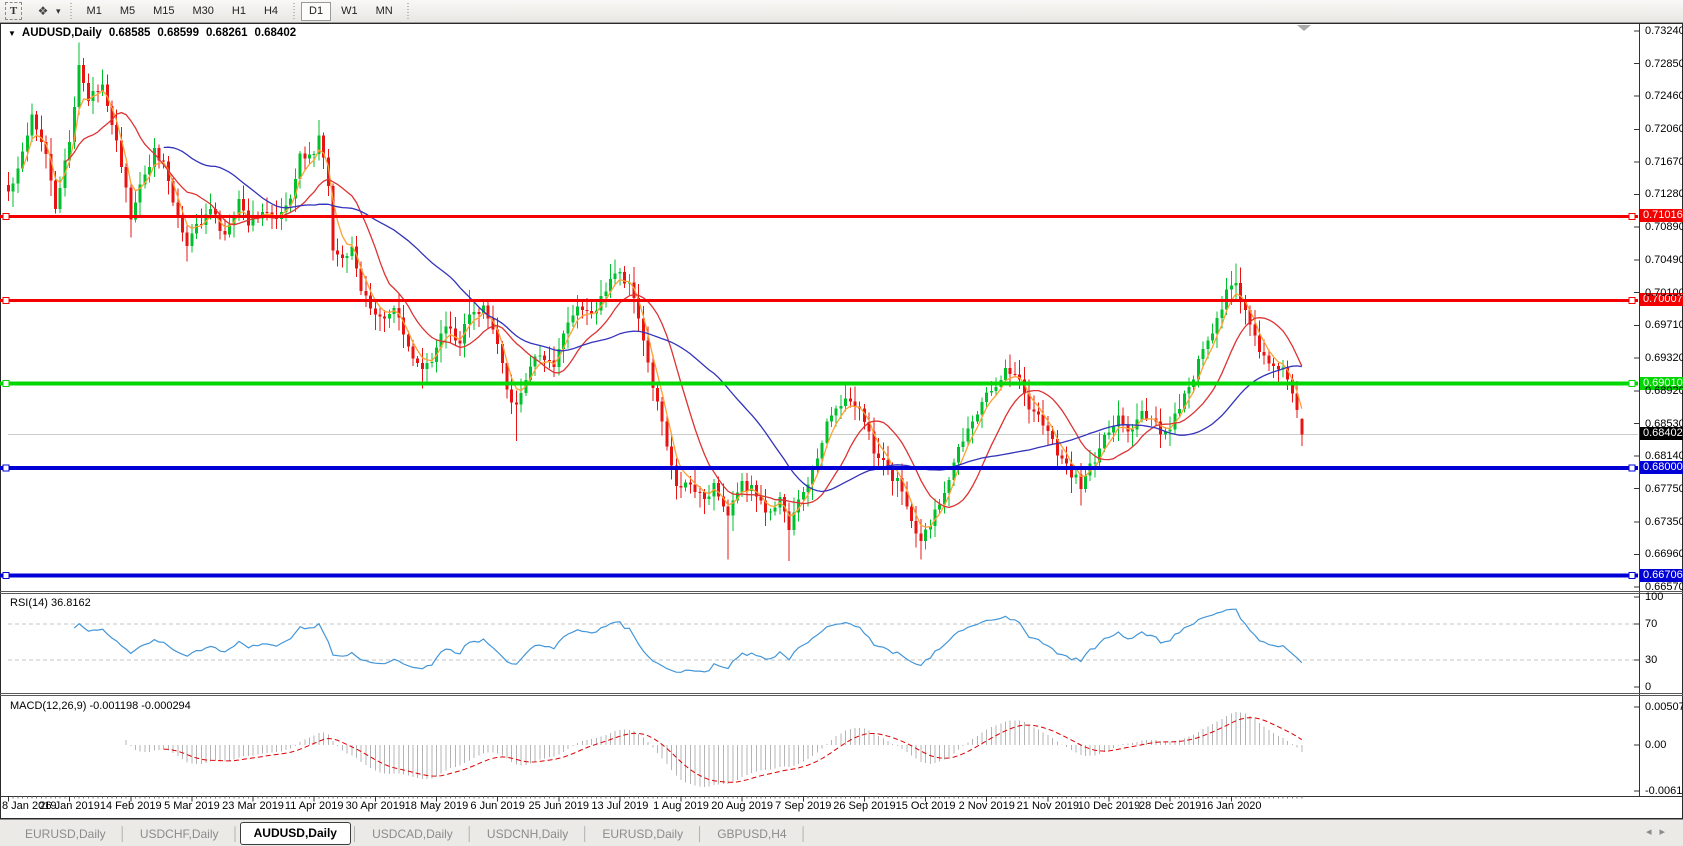 The image size is (1683, 846). What do you see at coordinates (1652, 832) in the screenshot?
I see `tab-scroll-left-icon: ◂` at bounding box center [1652, 832].